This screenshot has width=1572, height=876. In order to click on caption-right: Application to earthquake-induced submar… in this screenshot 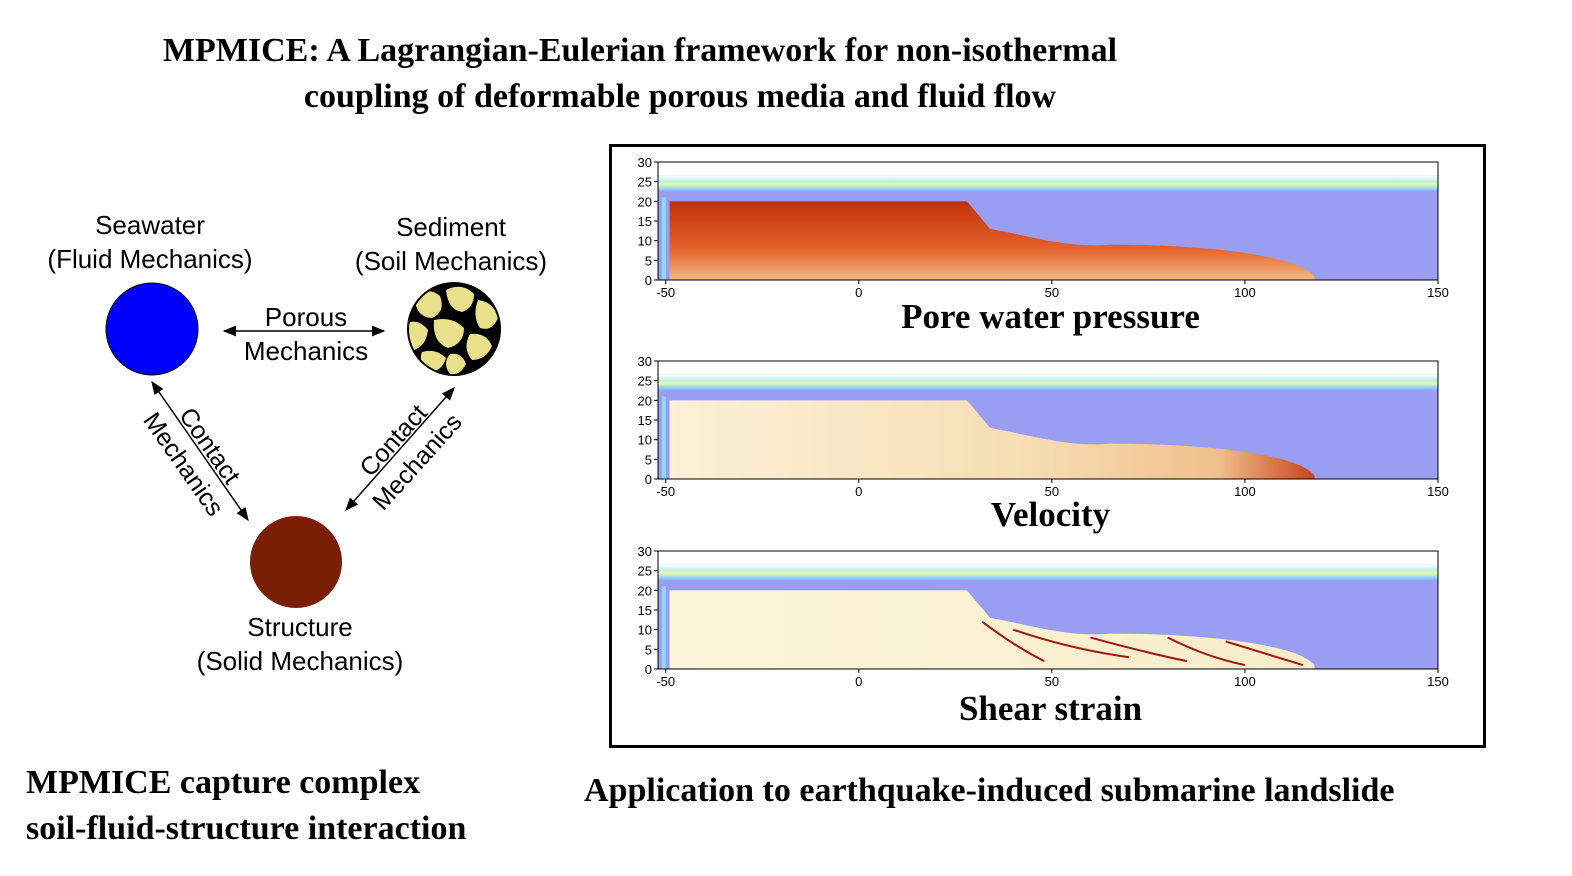, I will do `click(989, 790)`.